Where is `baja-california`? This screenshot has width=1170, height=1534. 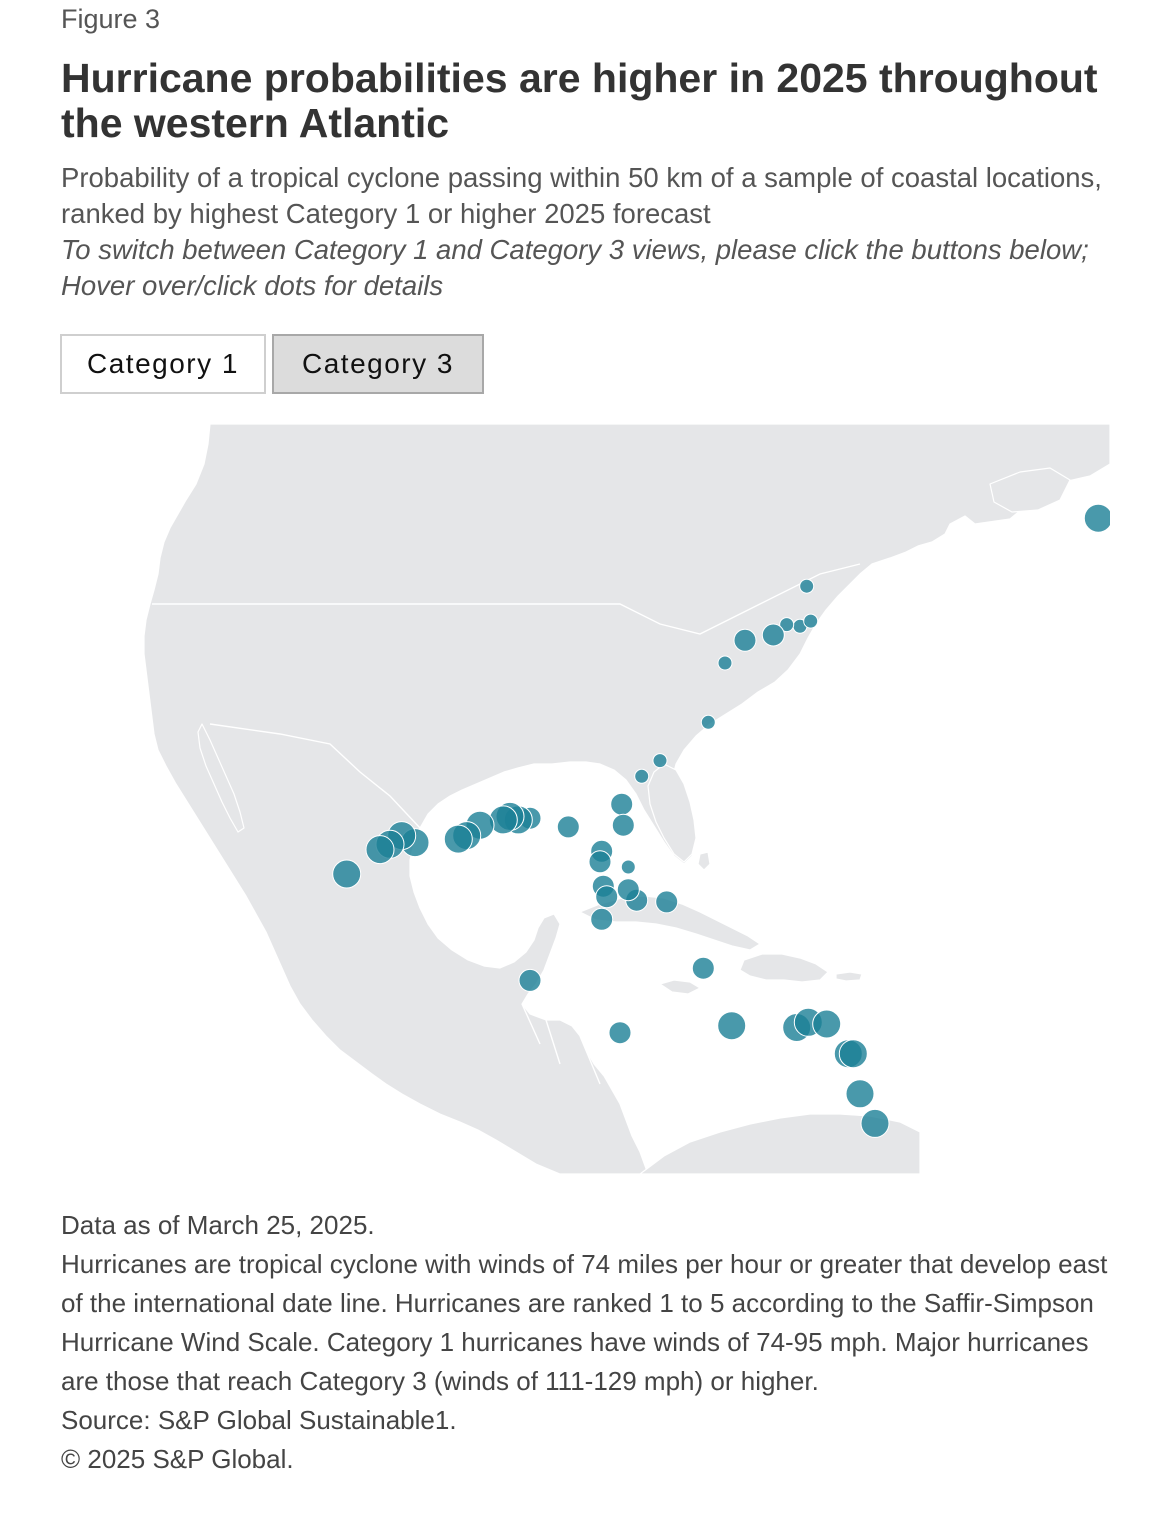
baja-california is located at coordinates (221, 778).